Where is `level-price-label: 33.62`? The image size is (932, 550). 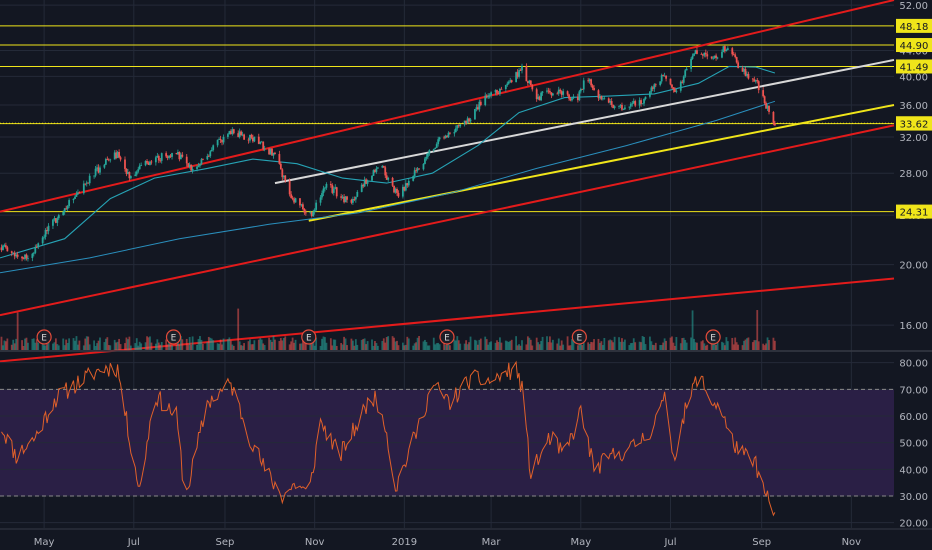
level-price-label: 33.62 is located at coordinates (914, 123).